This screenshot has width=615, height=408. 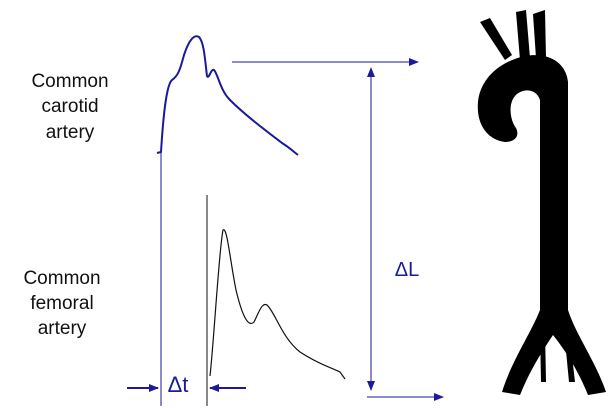 I want to click on carotid-label: carotid, so click(x=69, y=106).